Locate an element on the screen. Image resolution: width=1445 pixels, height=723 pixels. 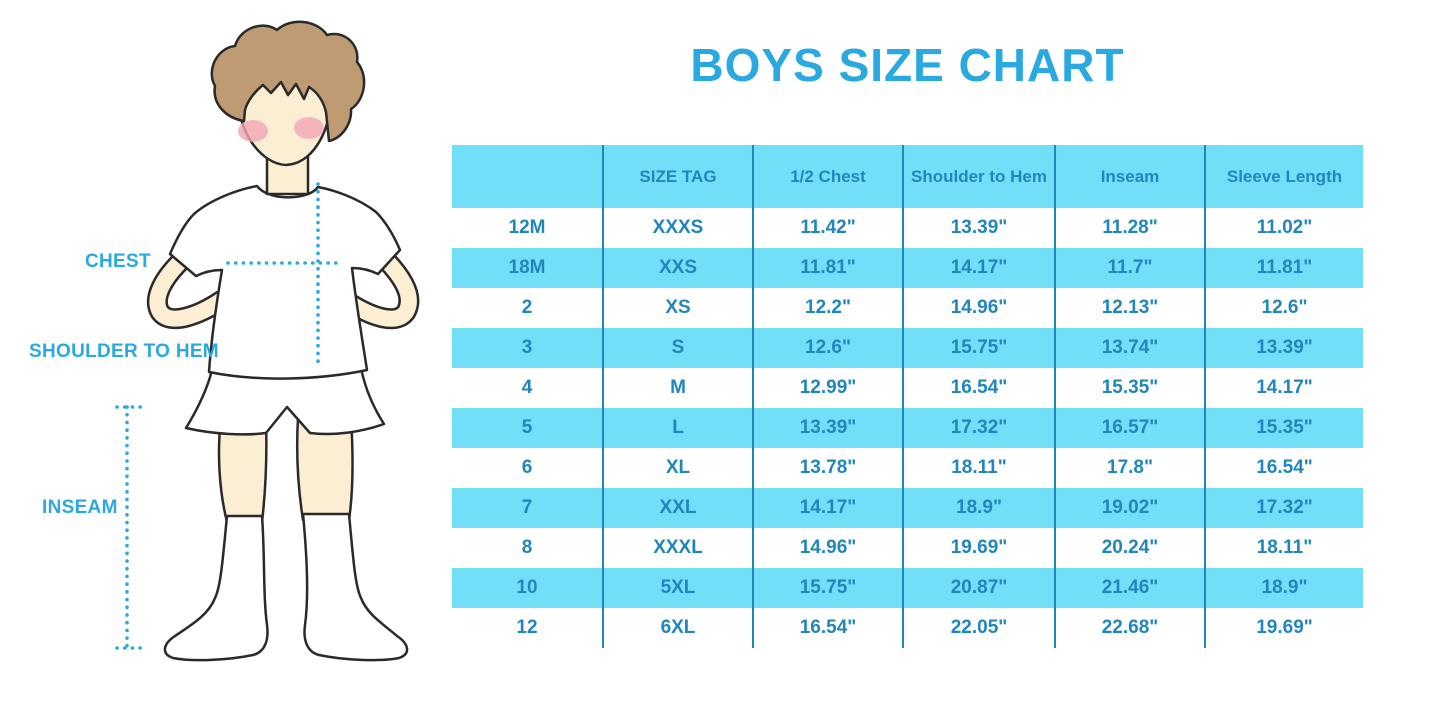
age-size-cell: 7 is located at coordinates (527, 508).